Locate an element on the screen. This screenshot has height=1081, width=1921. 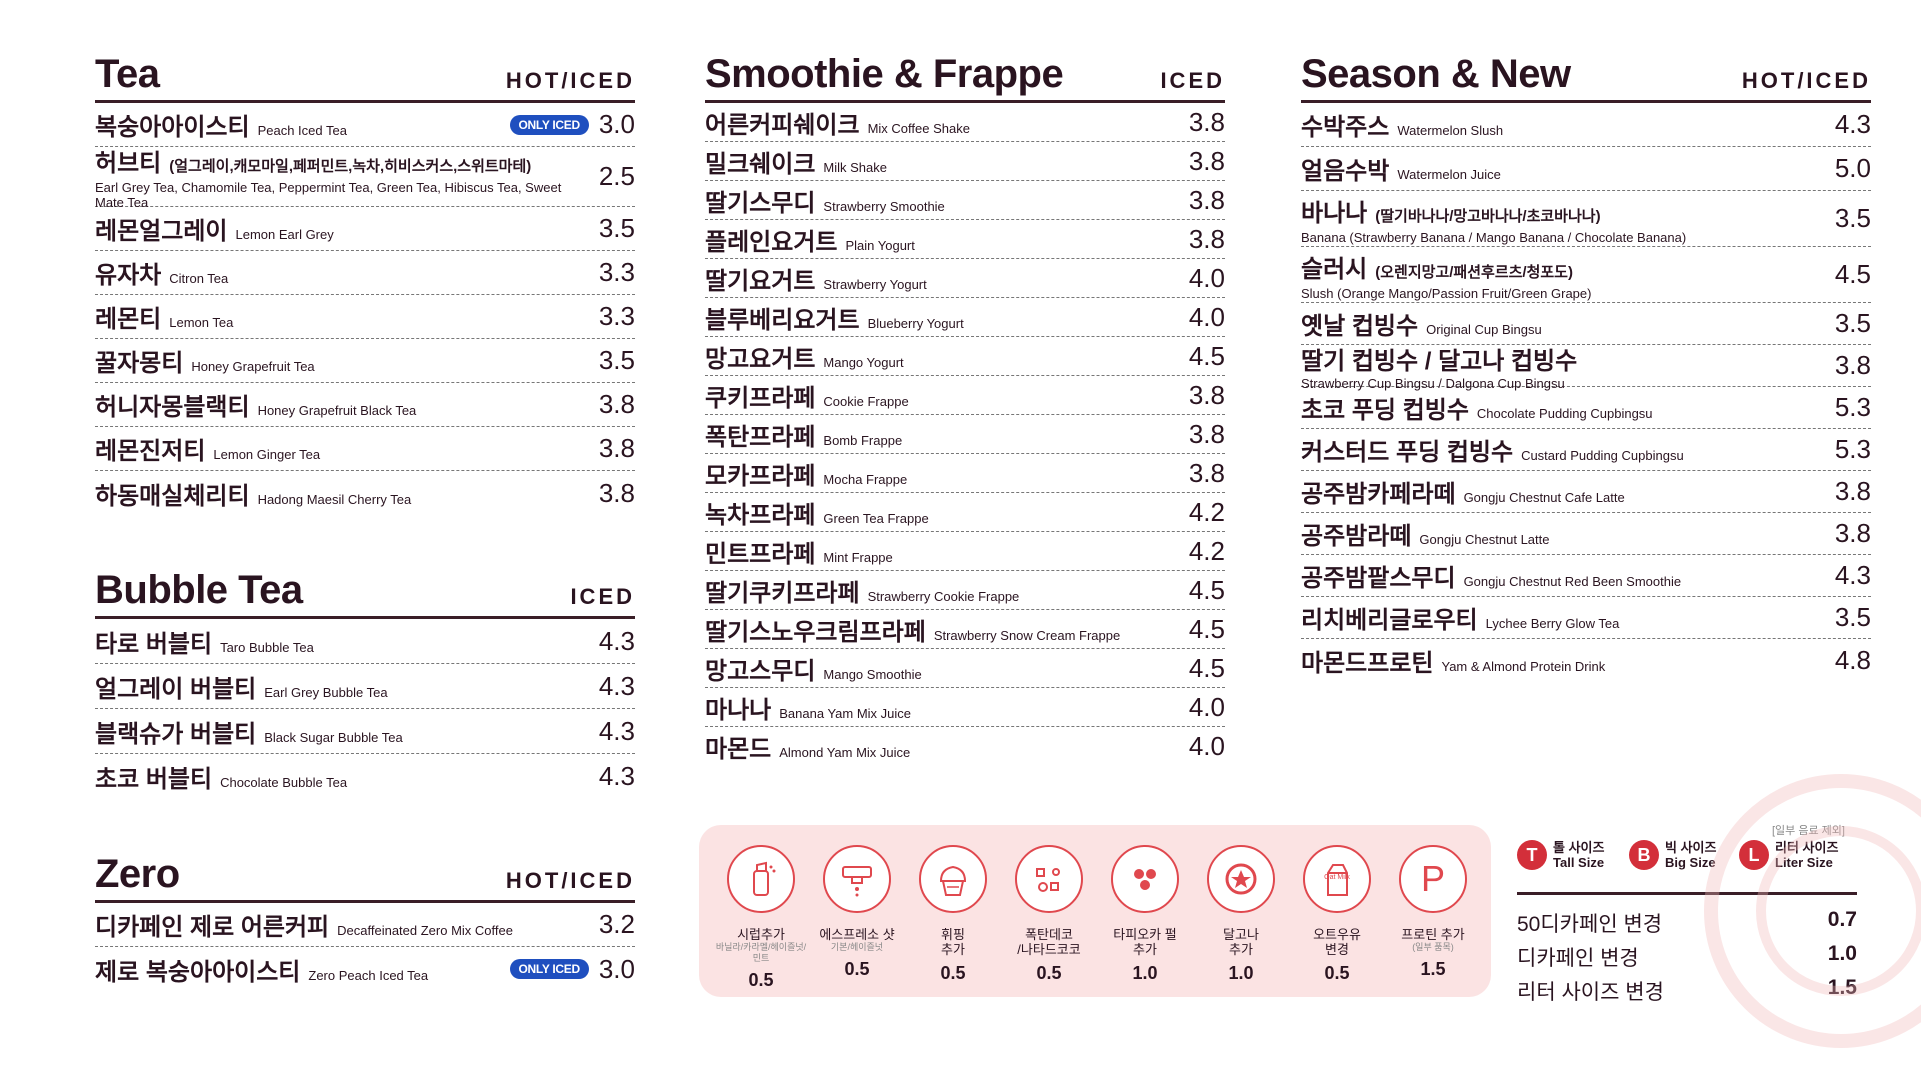
item-price: 5.3 is located at coordinates (1852, 407).